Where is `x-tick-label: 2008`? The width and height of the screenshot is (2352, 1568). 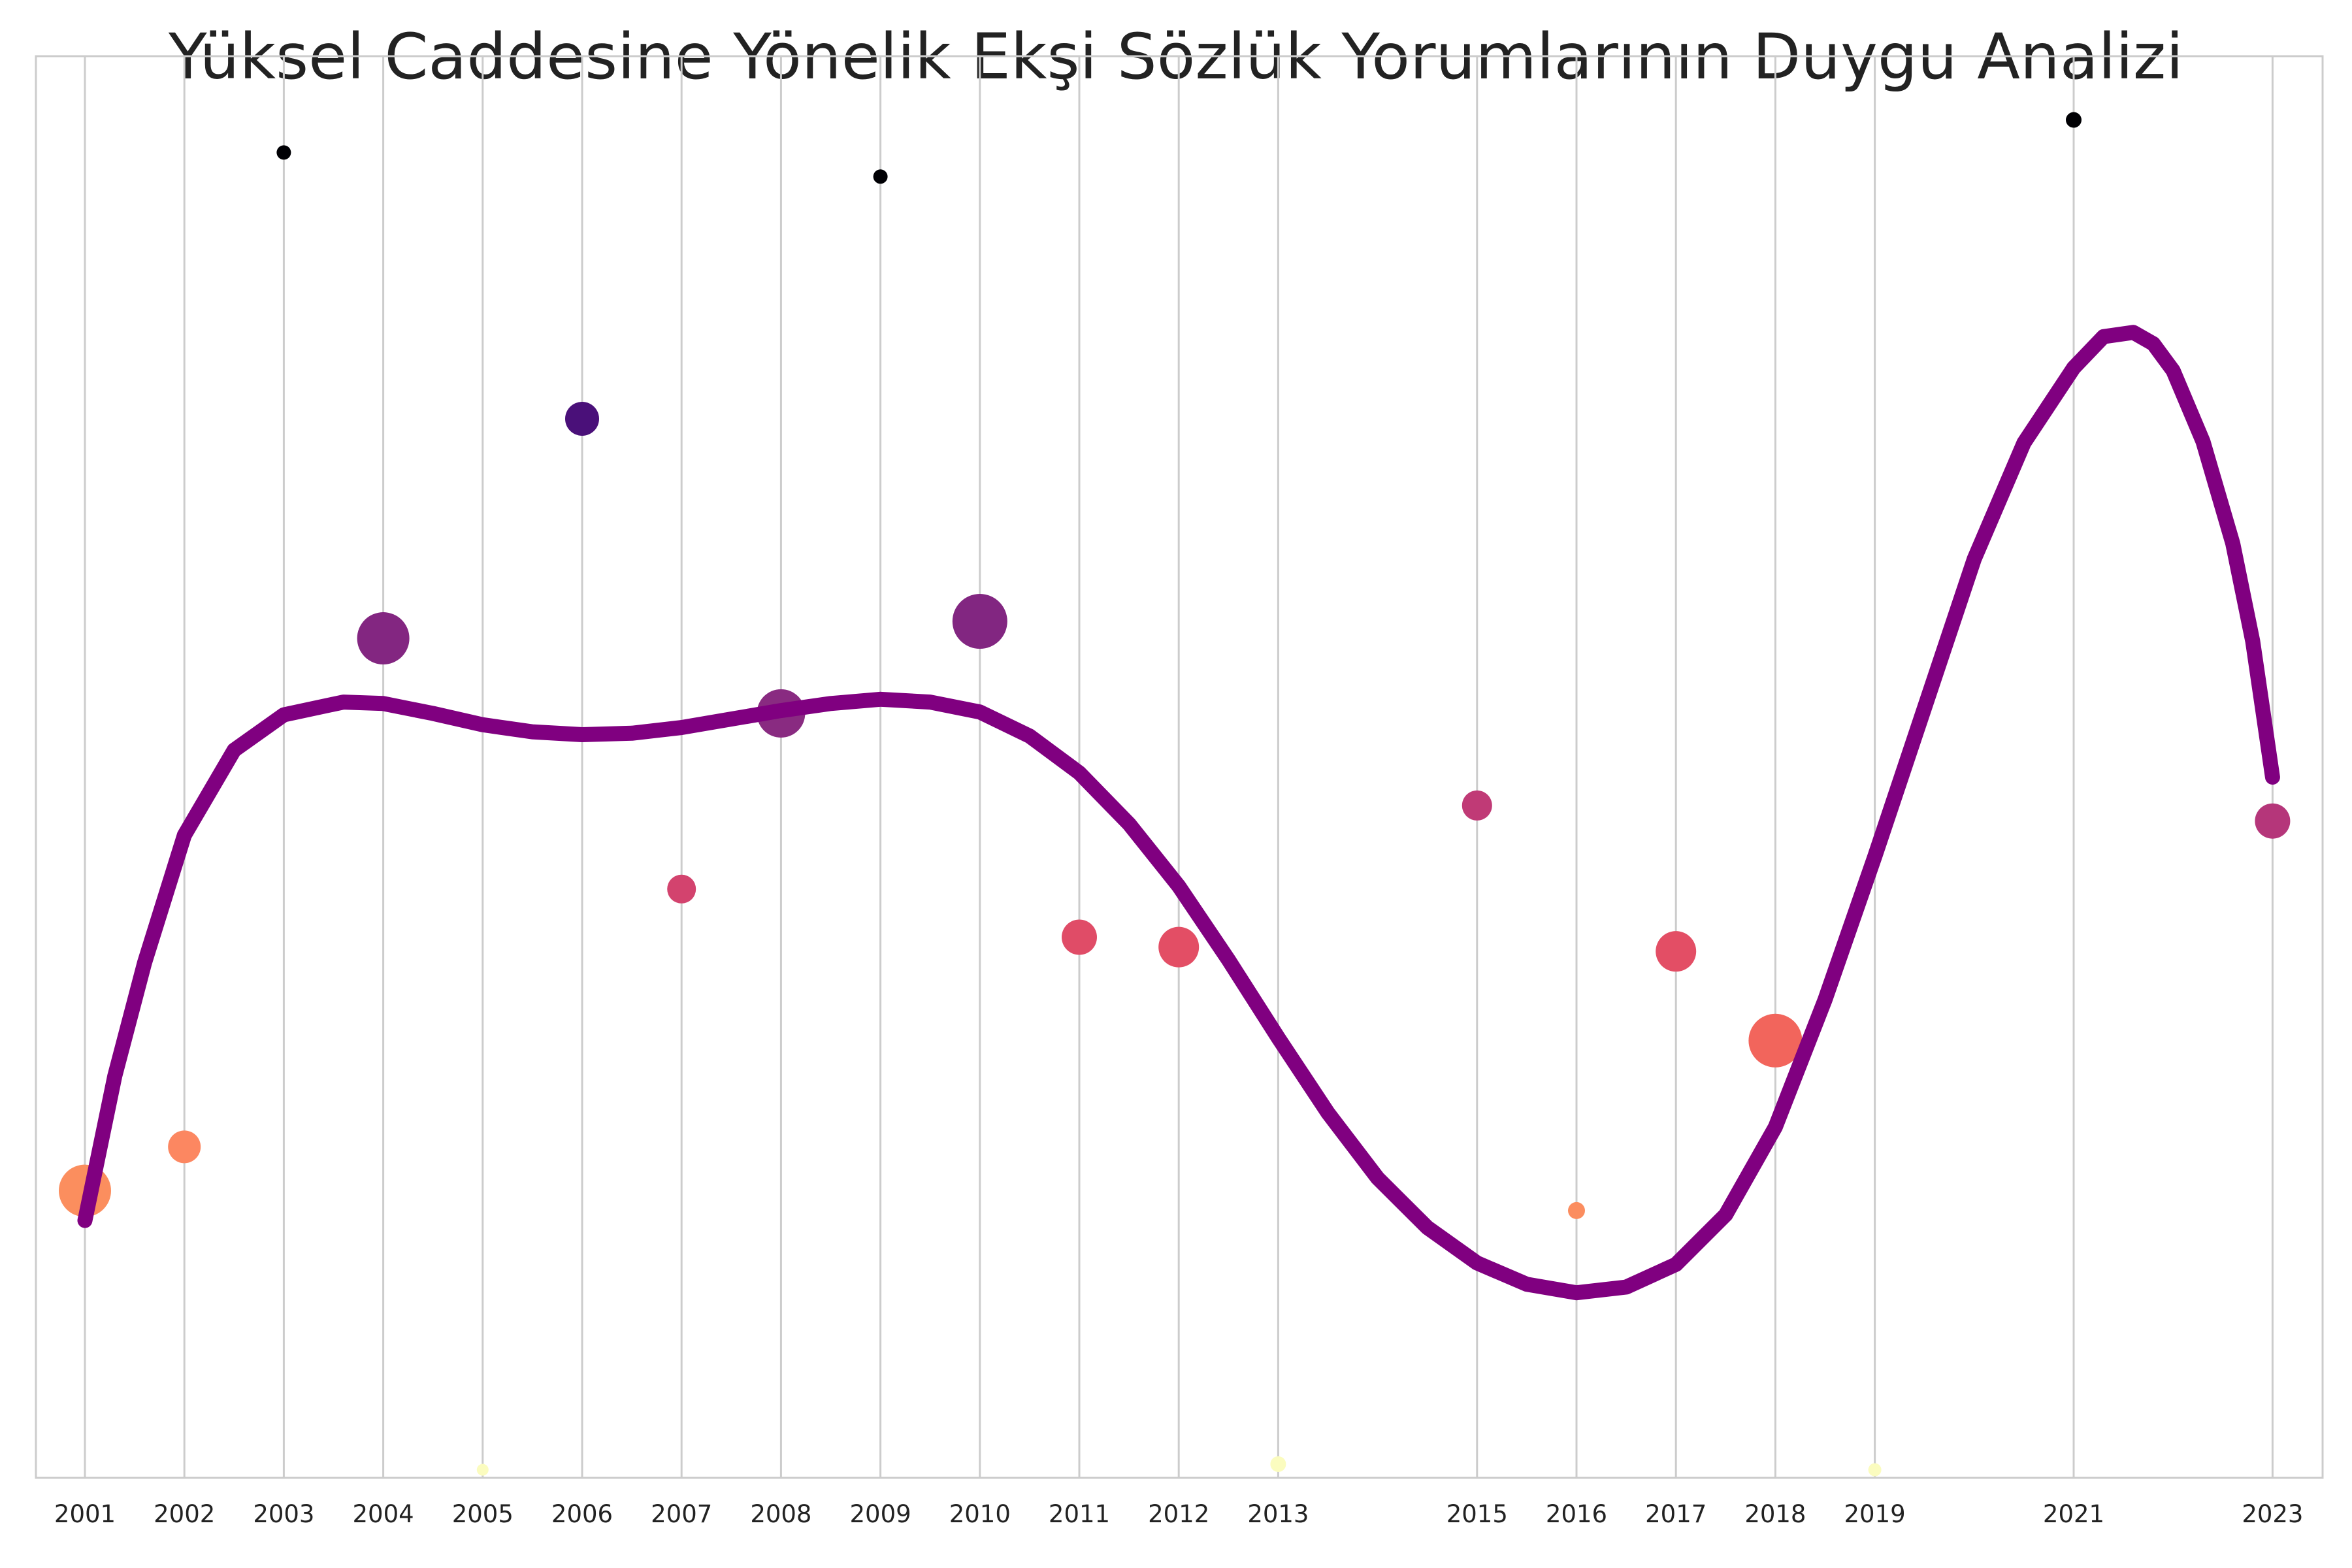
x-tick-label: 2008 is located at coordinates (780, 1514).